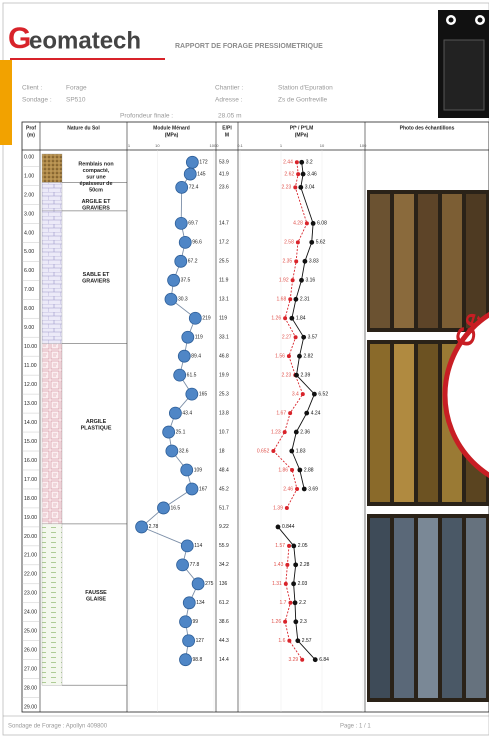 Image resolution: width=489 pixels, height=738 pixels. What do you see at coordinates (186, 281) in the screenshot?
I see `module-value: 37.5` at bounding box center [186, 281].